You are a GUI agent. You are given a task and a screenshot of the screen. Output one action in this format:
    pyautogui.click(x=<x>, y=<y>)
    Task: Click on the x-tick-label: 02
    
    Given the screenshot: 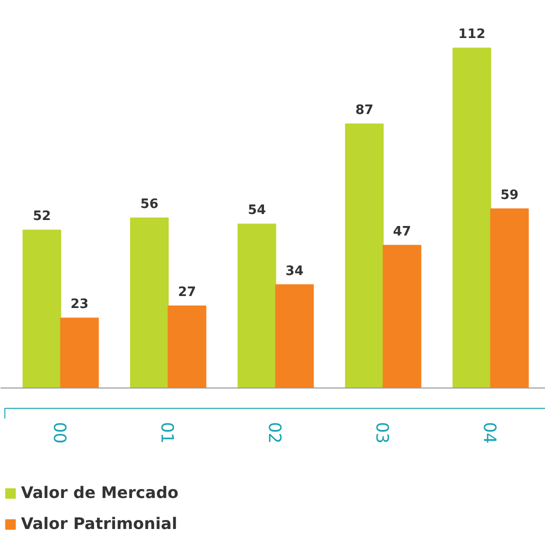 What is the action you would take?
    pyautogui.click(x=274, y=433)
    